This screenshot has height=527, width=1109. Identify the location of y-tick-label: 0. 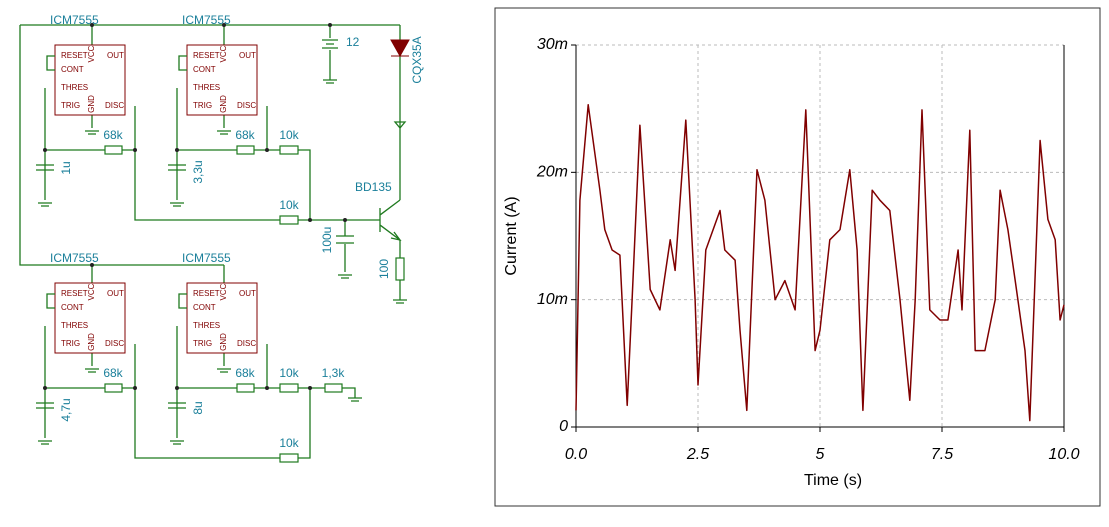
(563, 426).